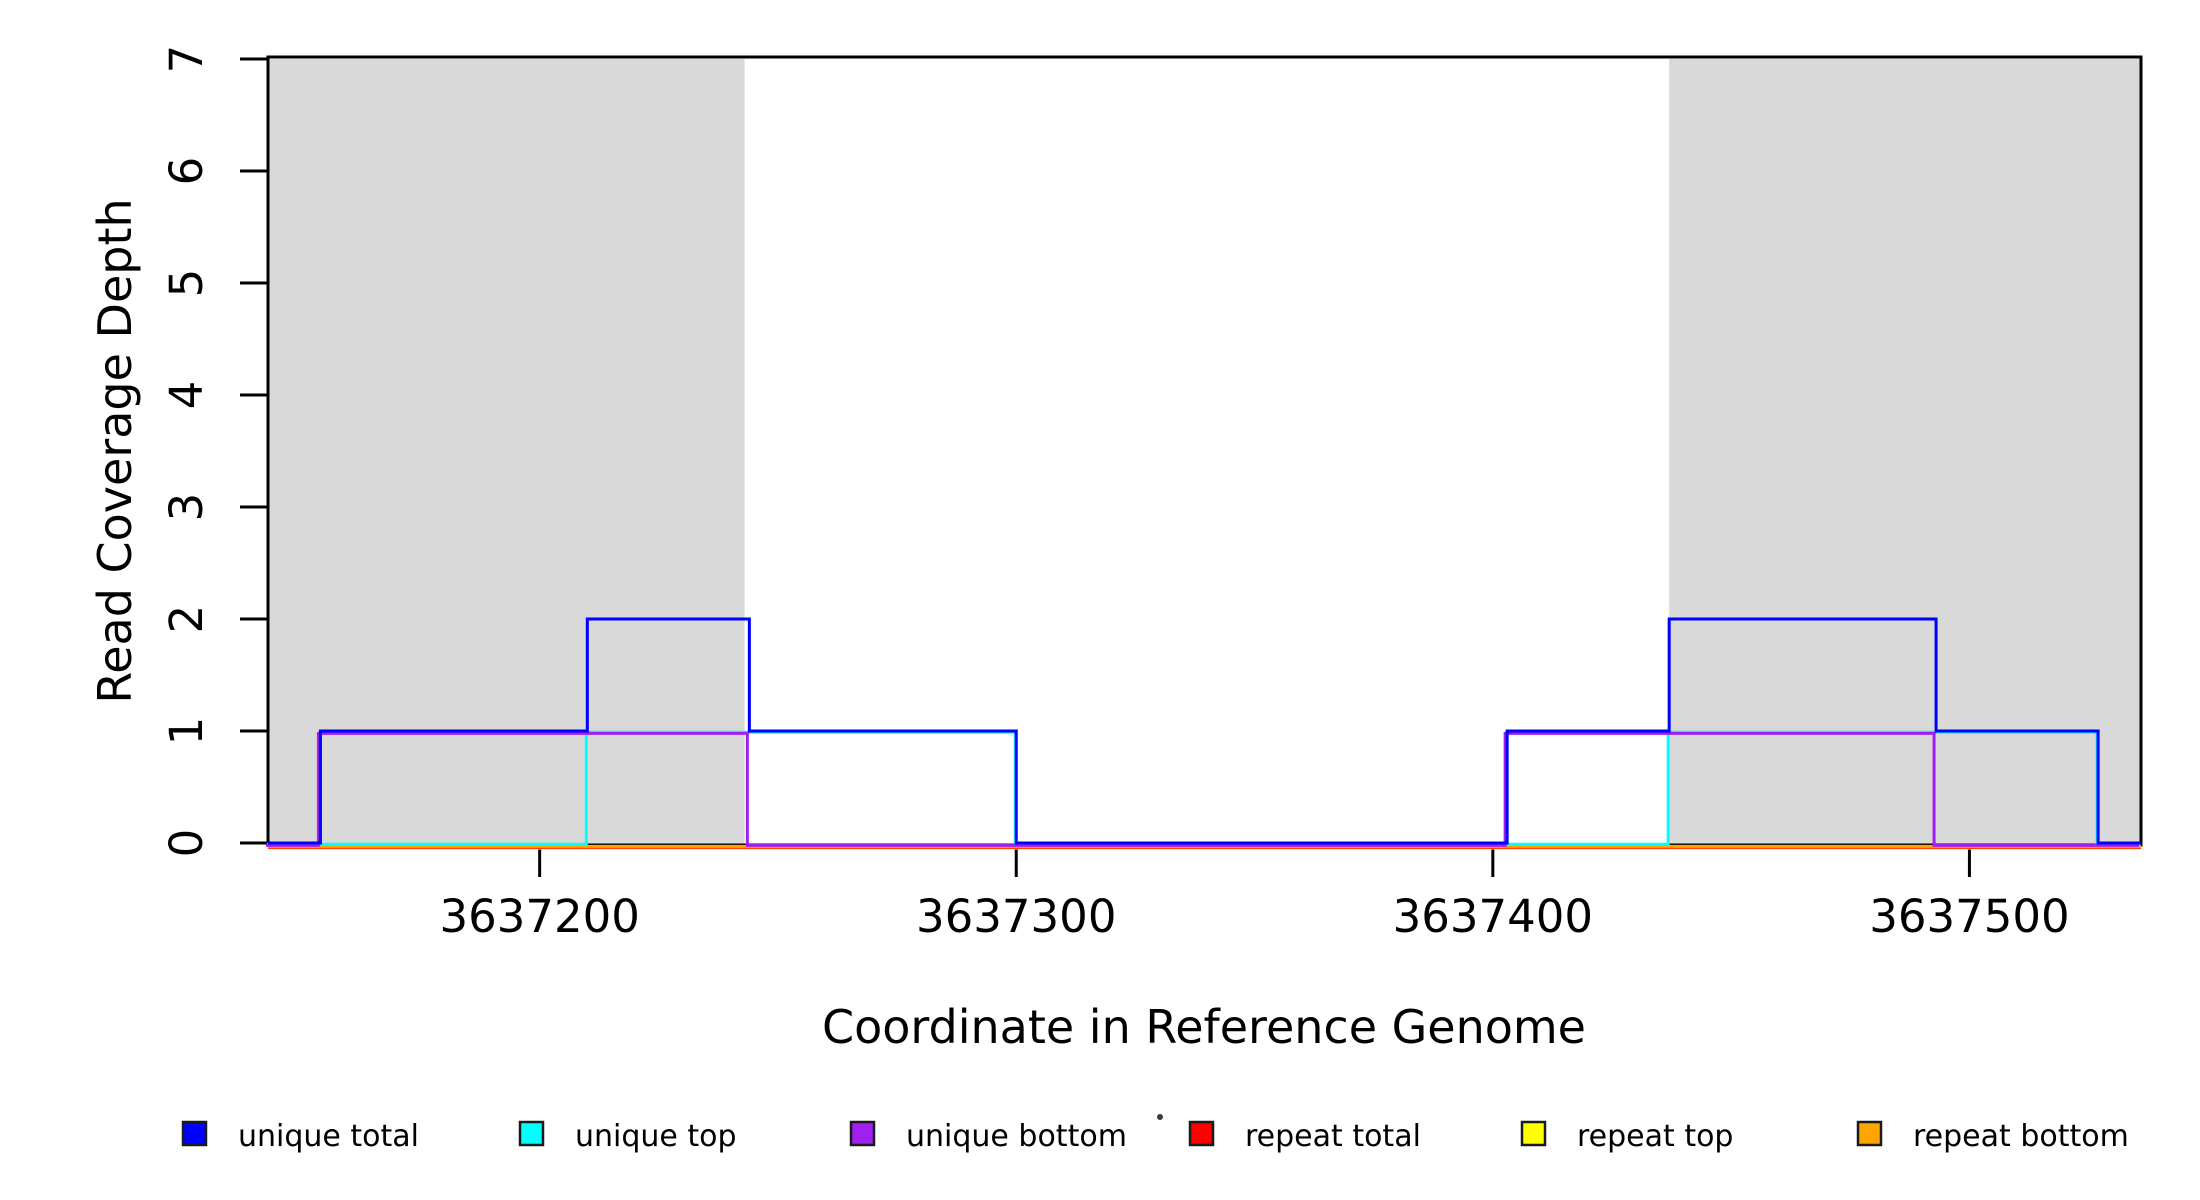 The height and width of the screenshot is (1200, 2200). What do you see at coordinates (186, 507) in the screenshot?
I see `y-tick-label: 3` at bounding box center [186, 507].